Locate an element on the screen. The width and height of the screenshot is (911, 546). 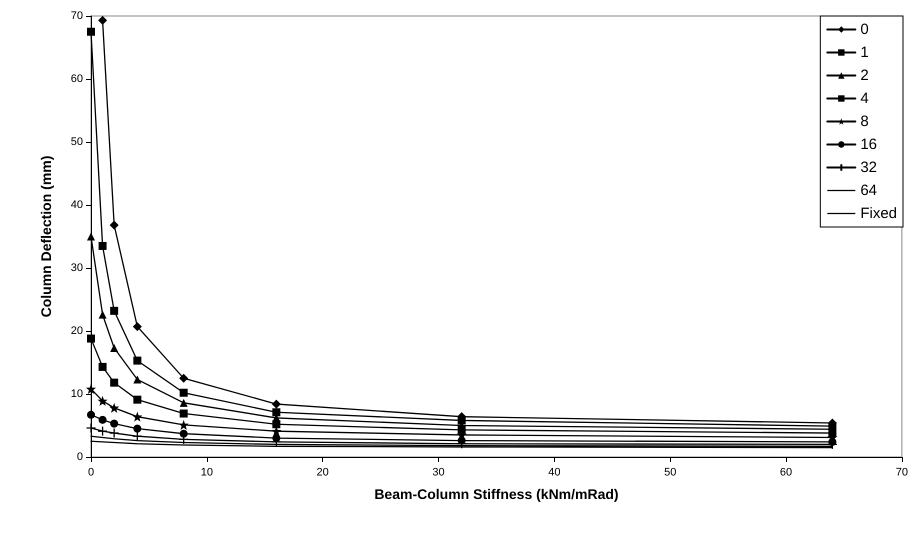
y-tick-label: 20 is located at coordinates (76, 331).